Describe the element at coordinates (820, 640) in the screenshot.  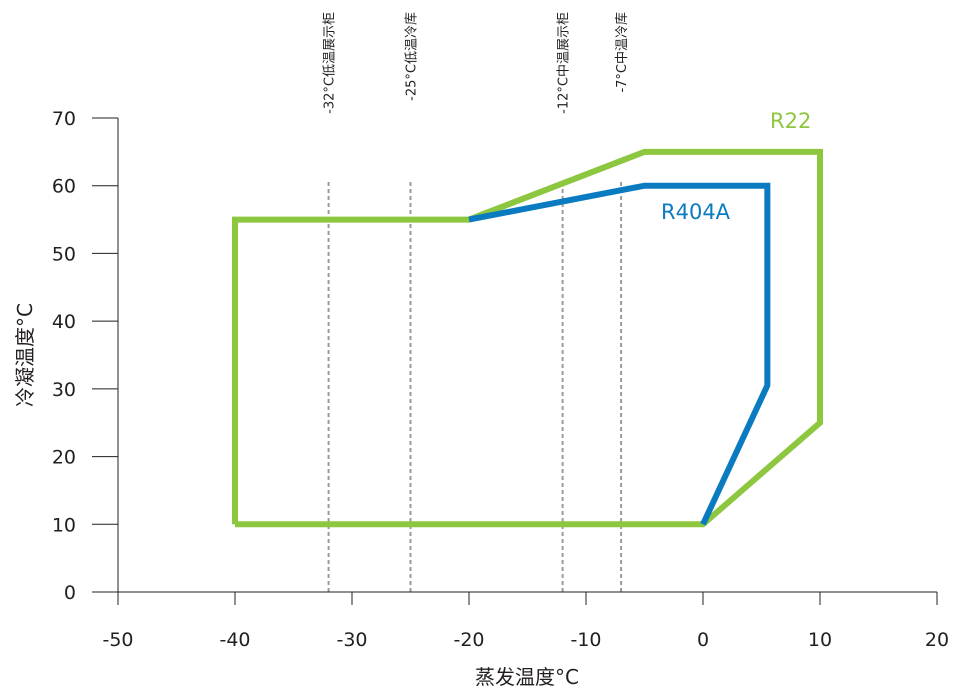
I see `x-tick-label: 10` at that location.